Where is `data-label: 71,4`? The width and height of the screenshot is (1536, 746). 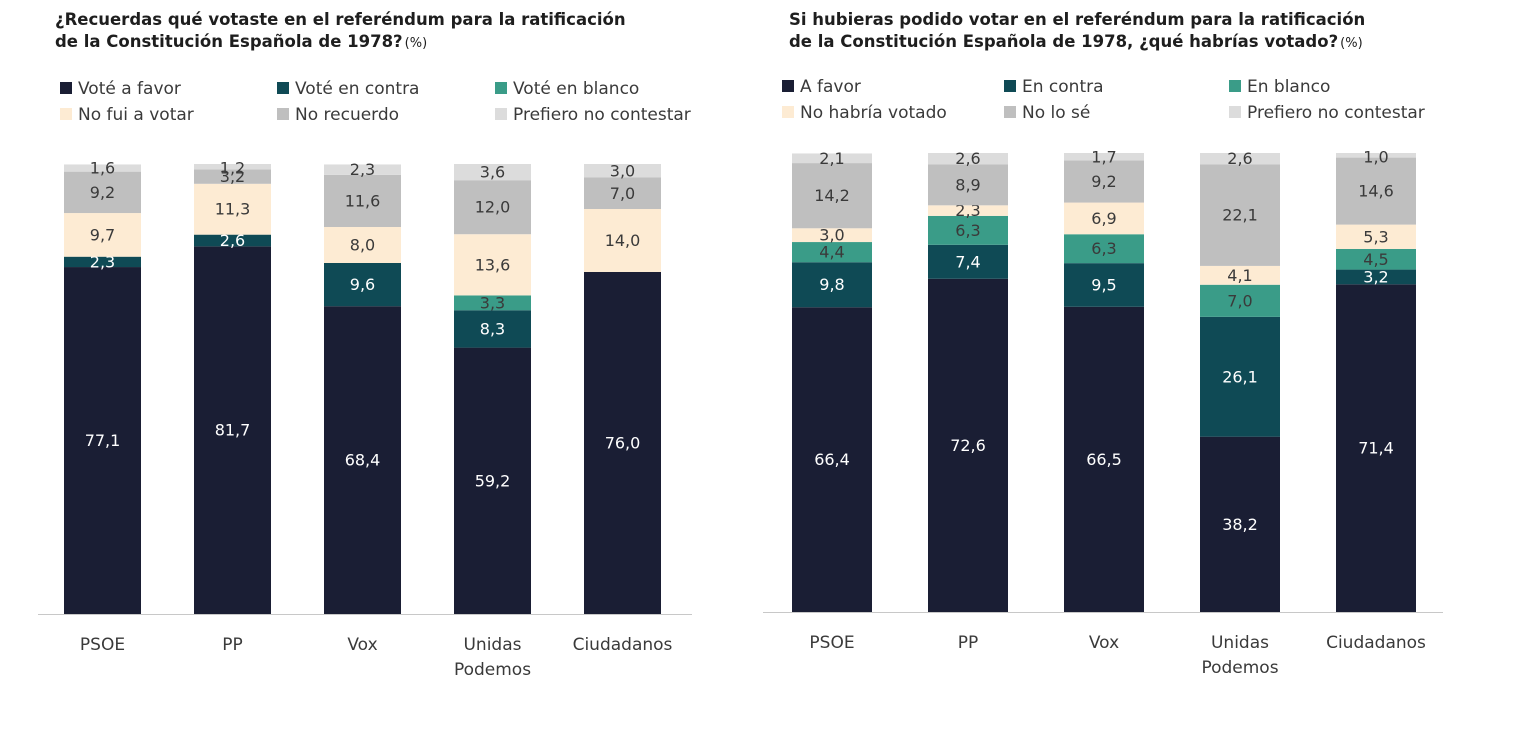 data-label: 71,4 is located at coordinates (1376, 448).